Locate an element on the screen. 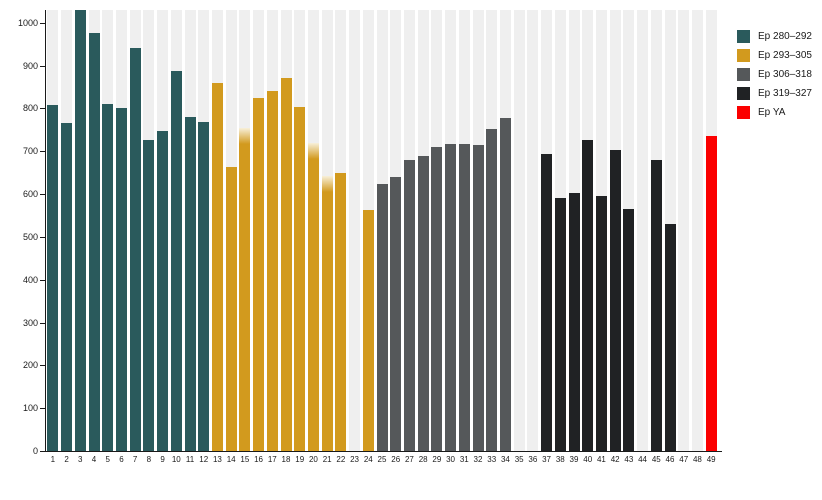 The width and height of the screenshot is (822, 500). x-tick-label: 16 is located at coordinates (259, 459).